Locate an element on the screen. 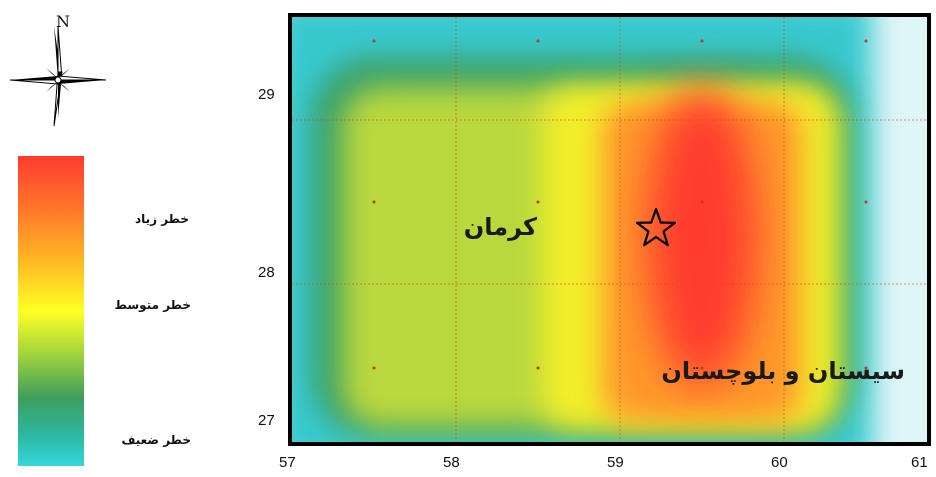 The image size is (936, 477). x-tick-59: 59 is located at coordinates (615, 462).